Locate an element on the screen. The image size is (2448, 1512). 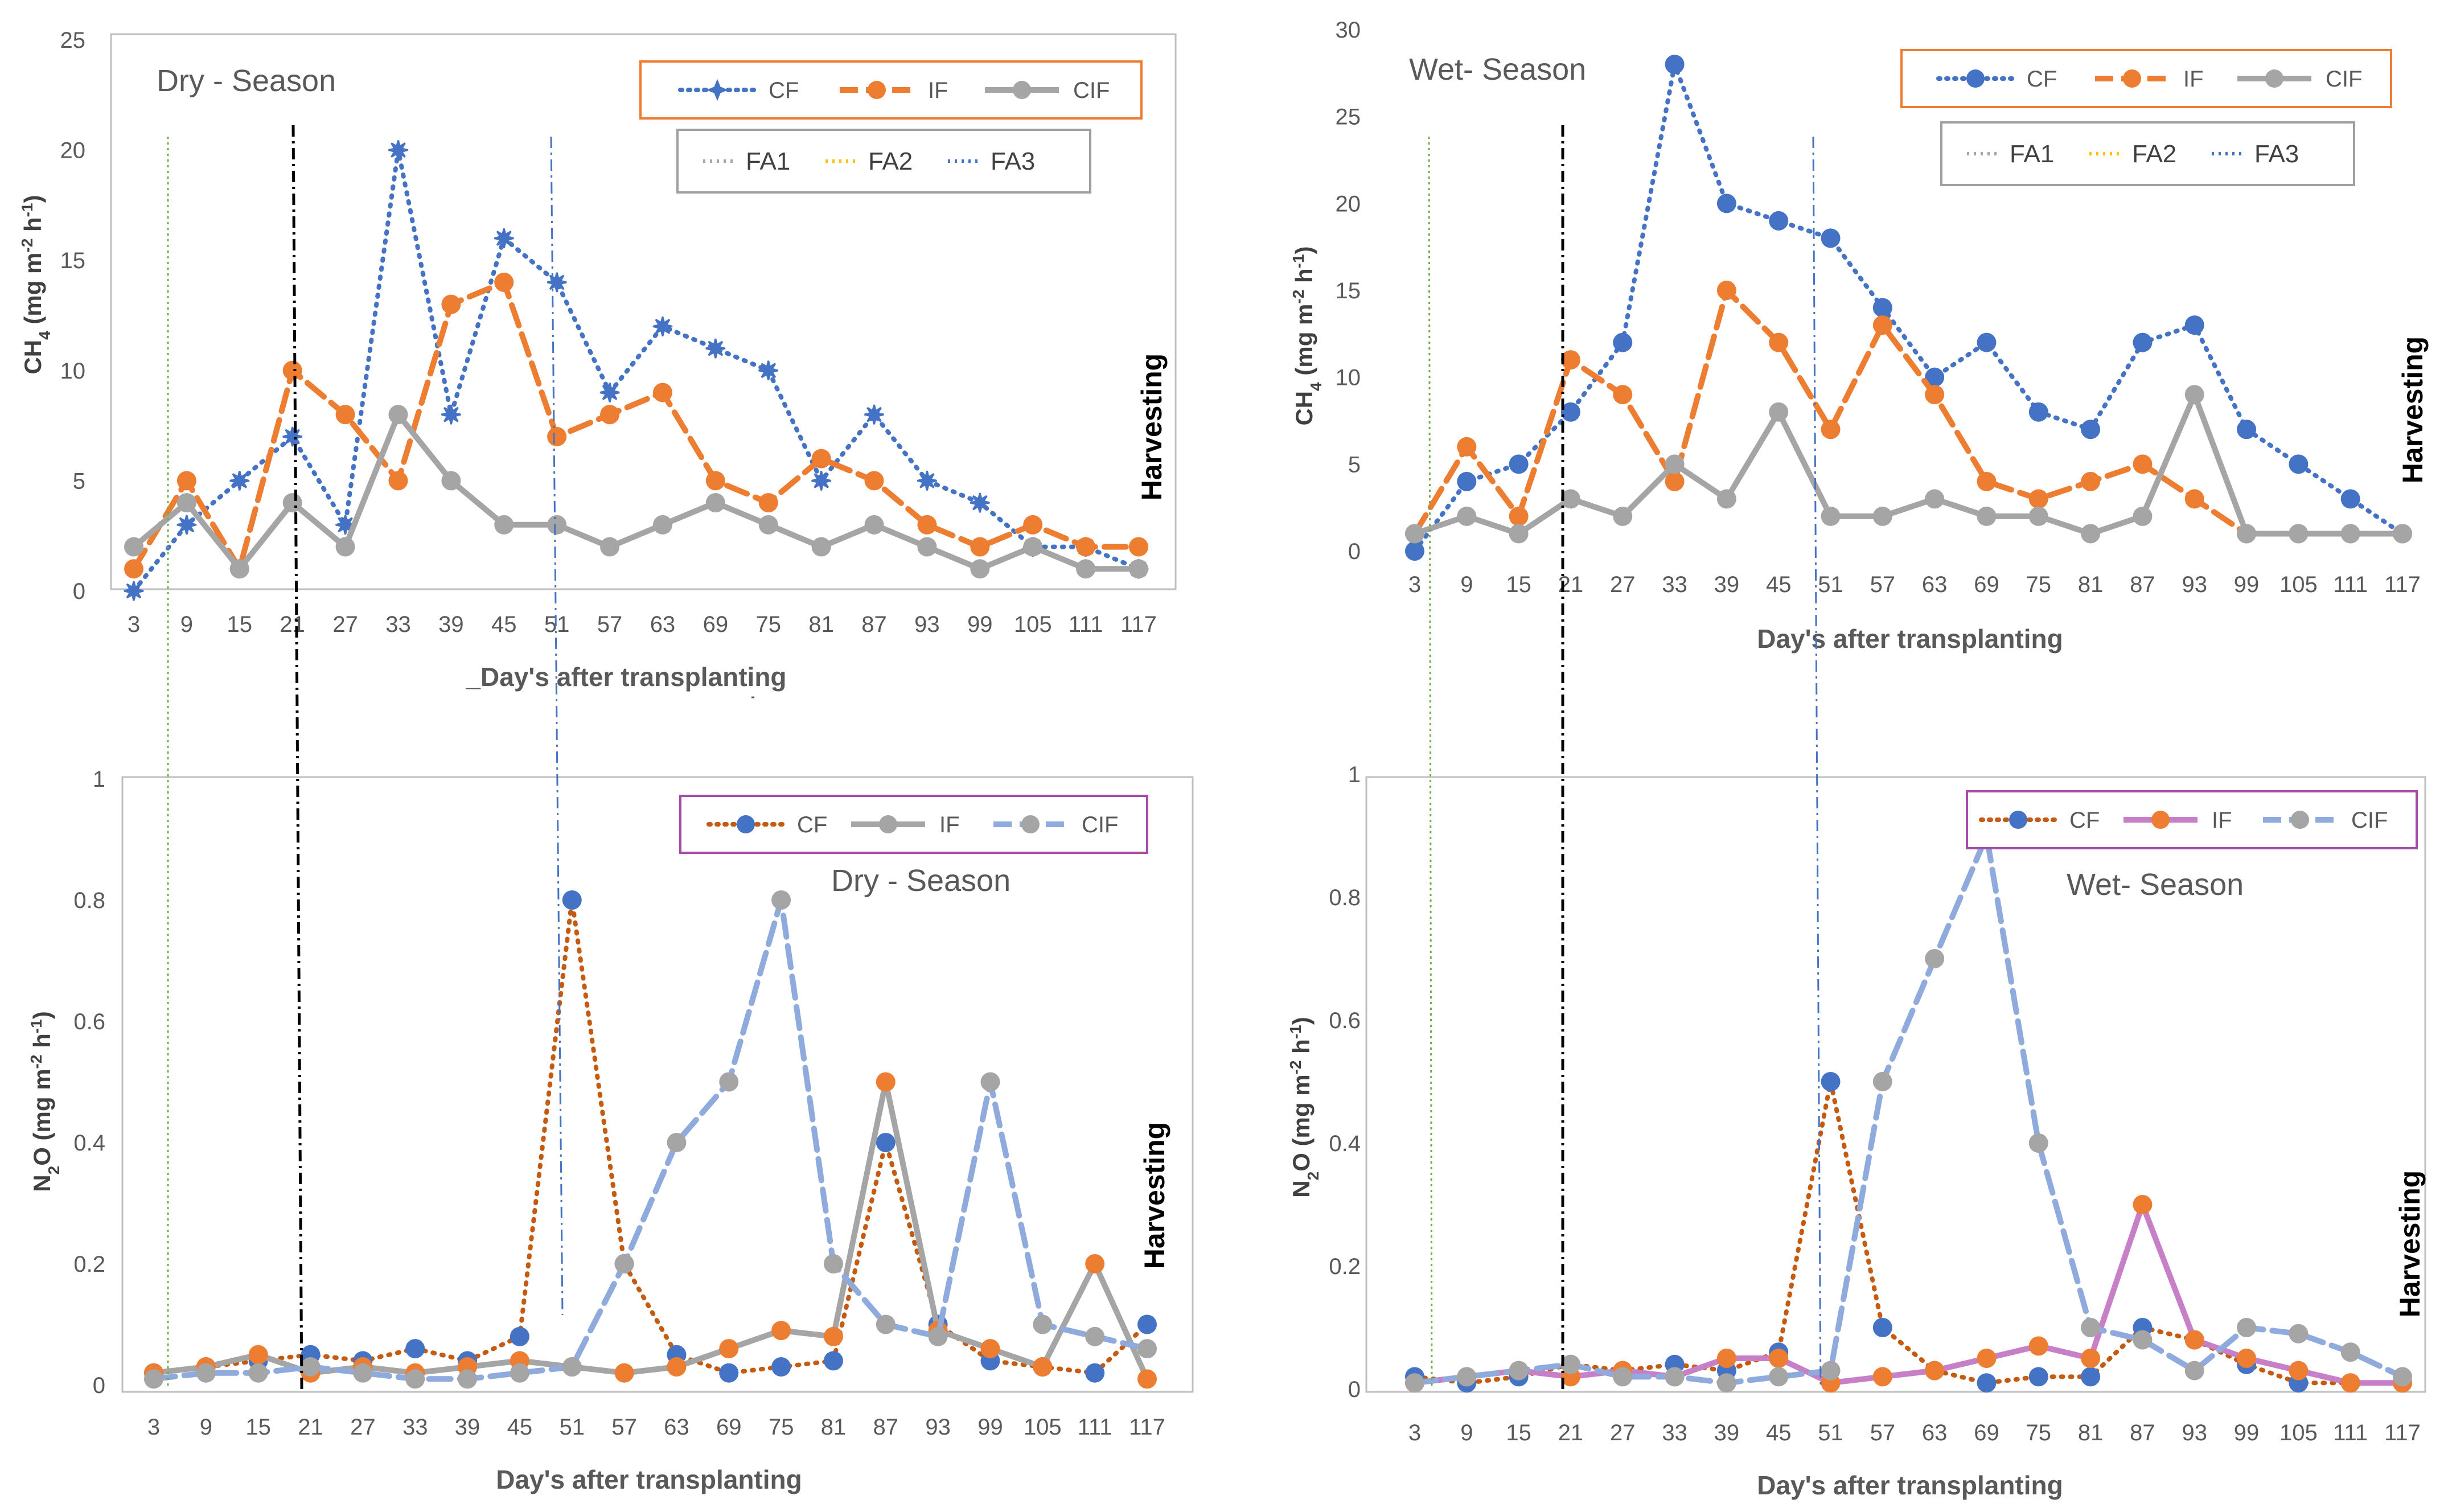
legend-main: CF IF CIF is located at coordinates (2192, 819).